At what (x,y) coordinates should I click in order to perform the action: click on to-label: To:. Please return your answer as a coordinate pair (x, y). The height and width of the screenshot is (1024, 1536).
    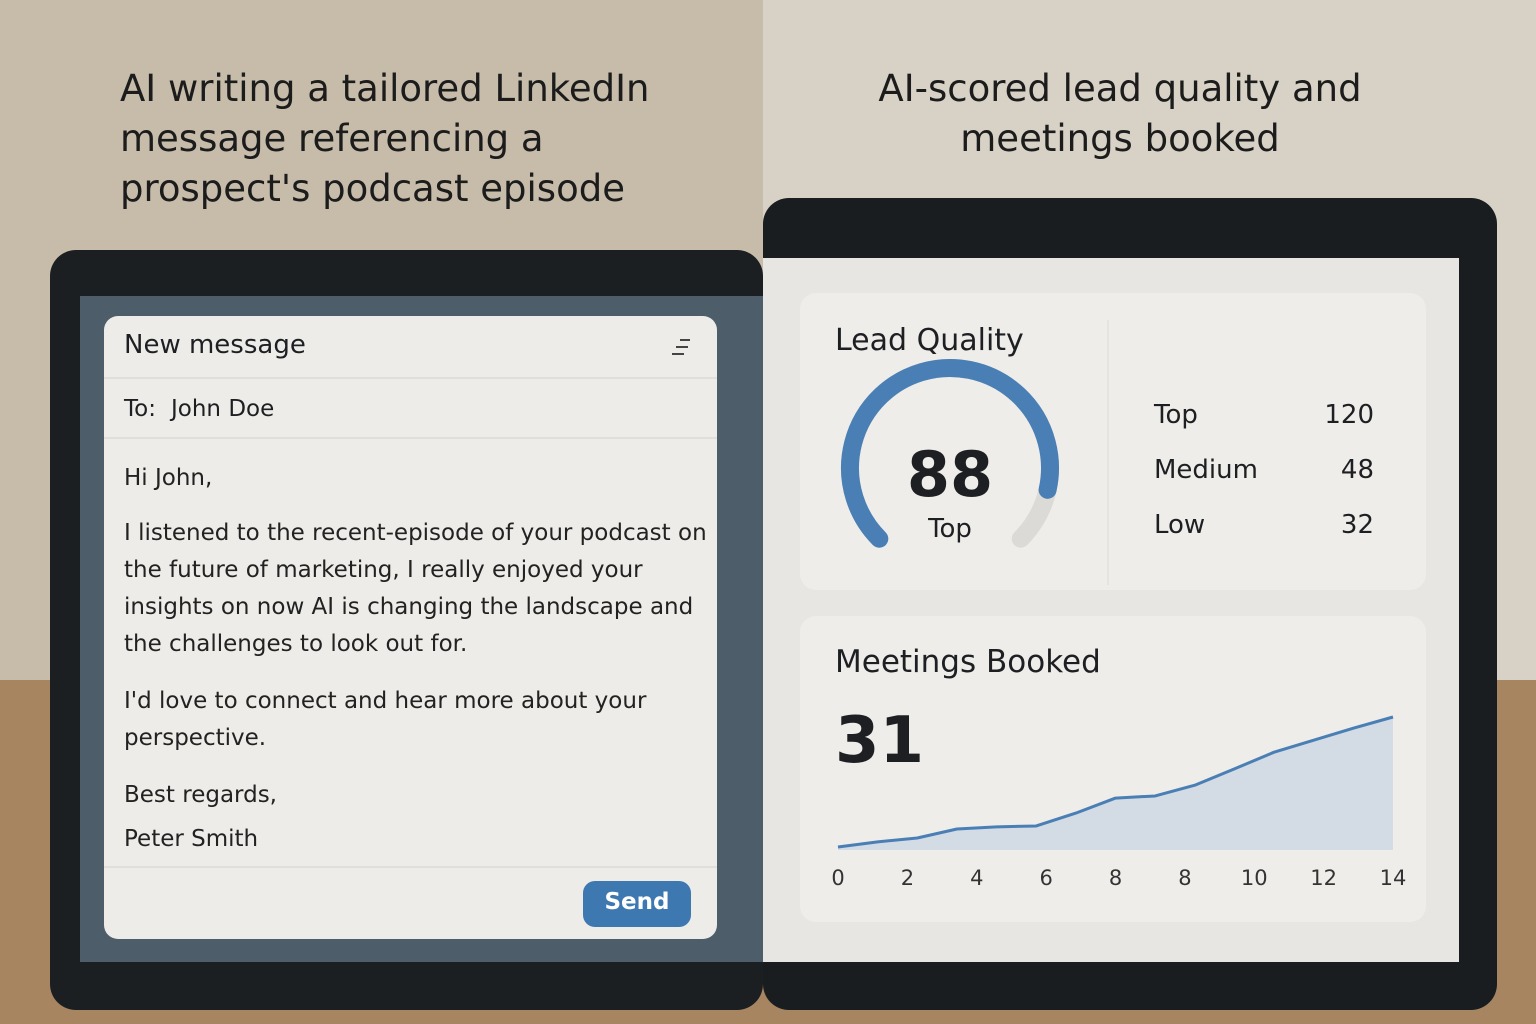
    Looking at the image, I should click on (140, 409).